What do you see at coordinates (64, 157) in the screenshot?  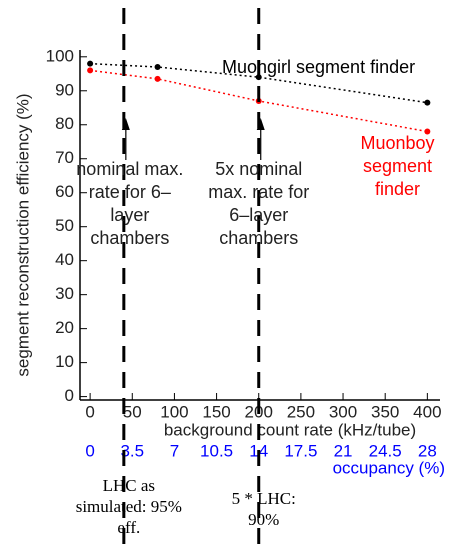 I see `y-tick-label: 70` at bounding box center [64, 157].